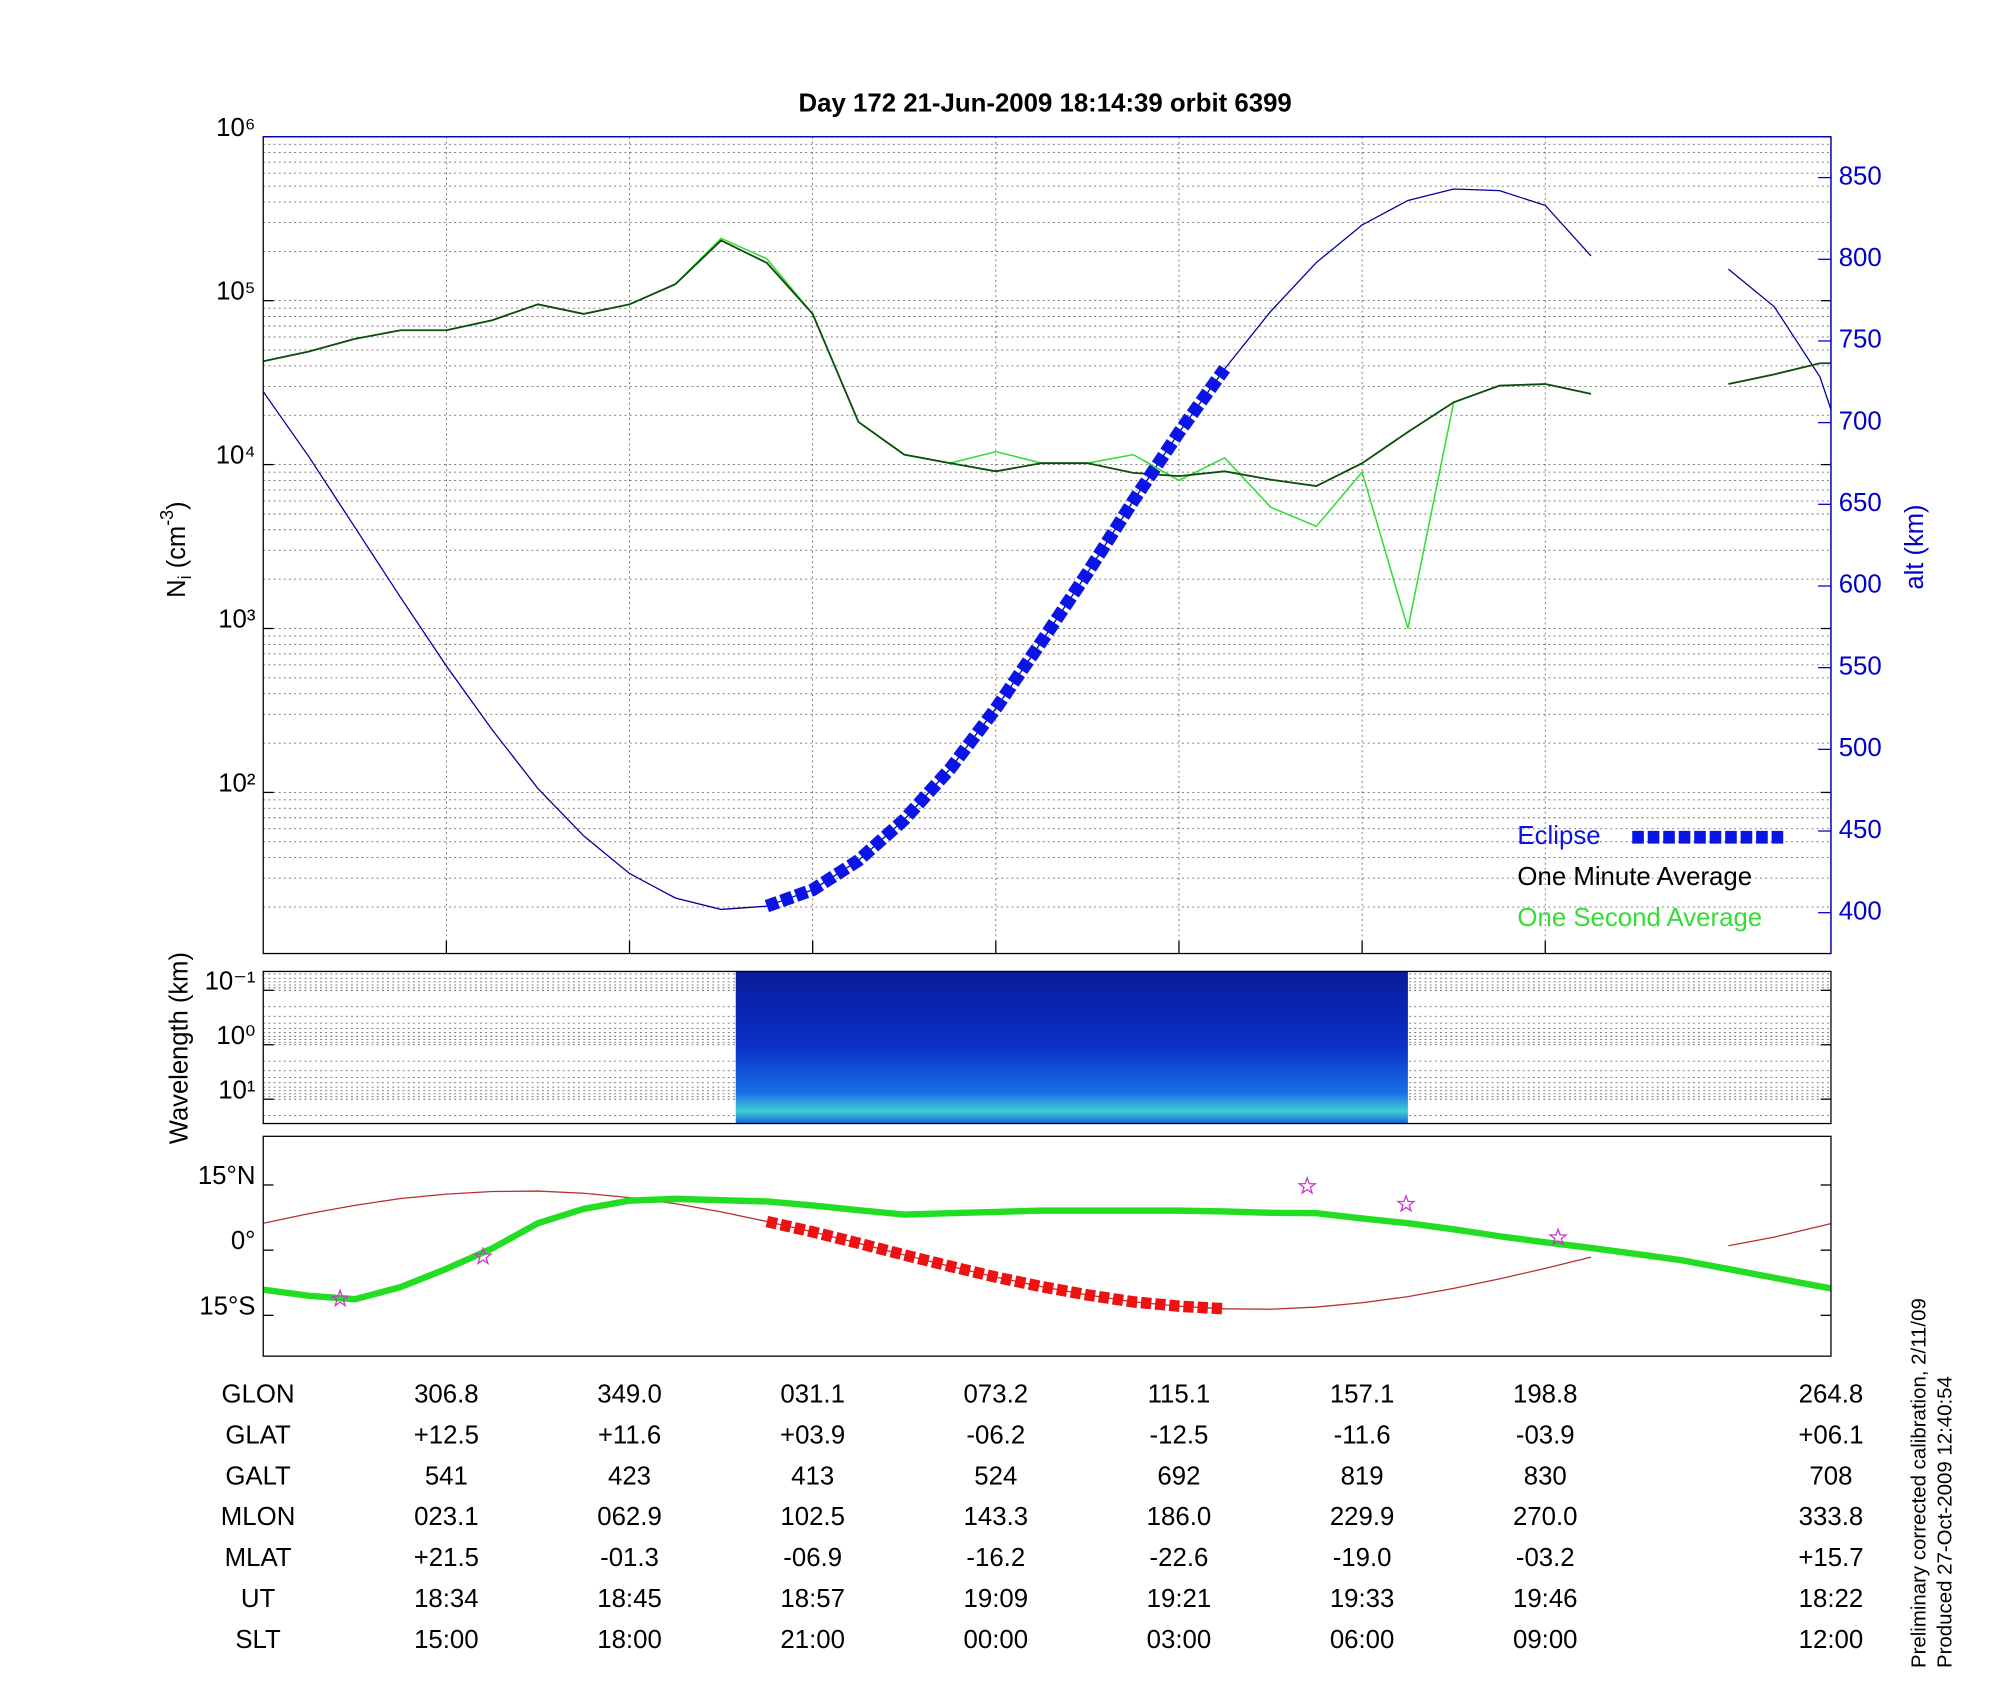  I want to click on table-cell: -06.9, so click(812, 1558).